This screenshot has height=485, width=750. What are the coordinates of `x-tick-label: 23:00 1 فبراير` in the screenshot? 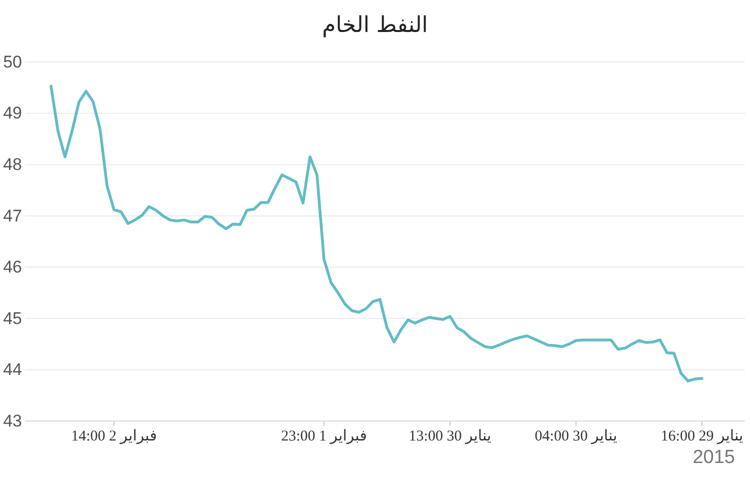 It's located at (324, 436).